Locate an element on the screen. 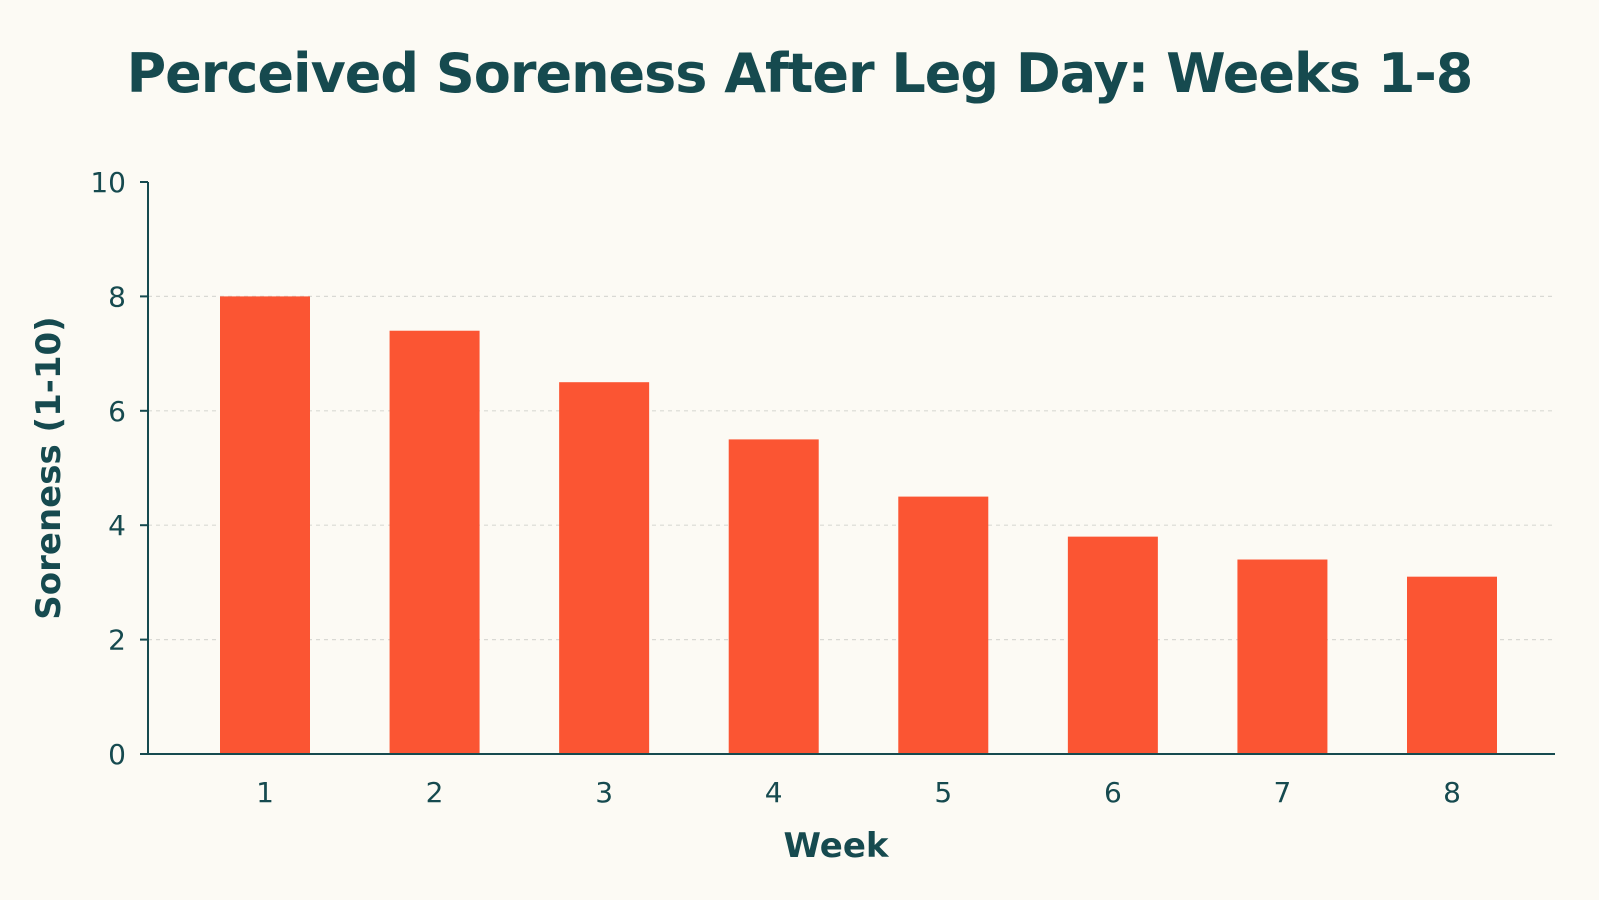 The width and height of the screenshot is (1599, 900). y-tick-label-4: 4 is located at coordinates (117, 525).